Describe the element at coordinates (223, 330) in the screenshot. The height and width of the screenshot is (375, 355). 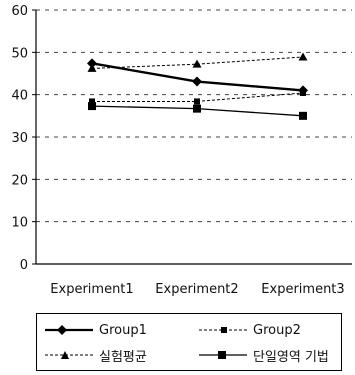
I see `legend-swatch-group2` at that location.